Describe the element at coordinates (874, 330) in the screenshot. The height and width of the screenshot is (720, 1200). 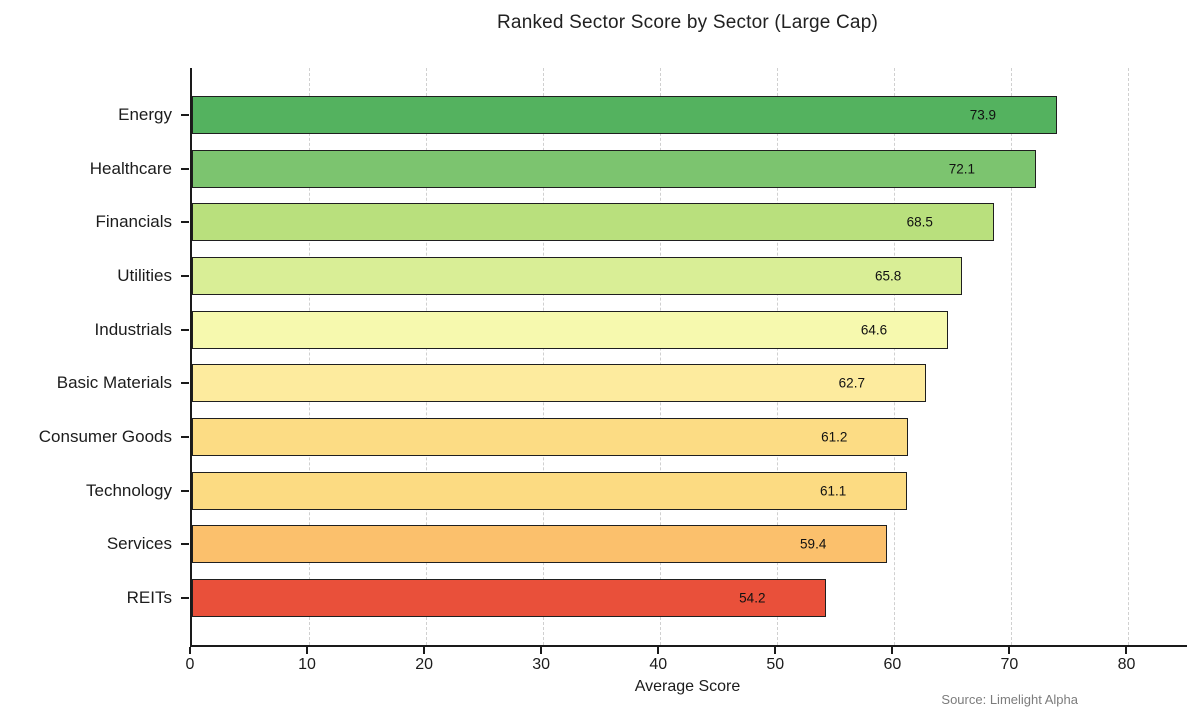
I see `bar-value-label: 64.6` at that location.